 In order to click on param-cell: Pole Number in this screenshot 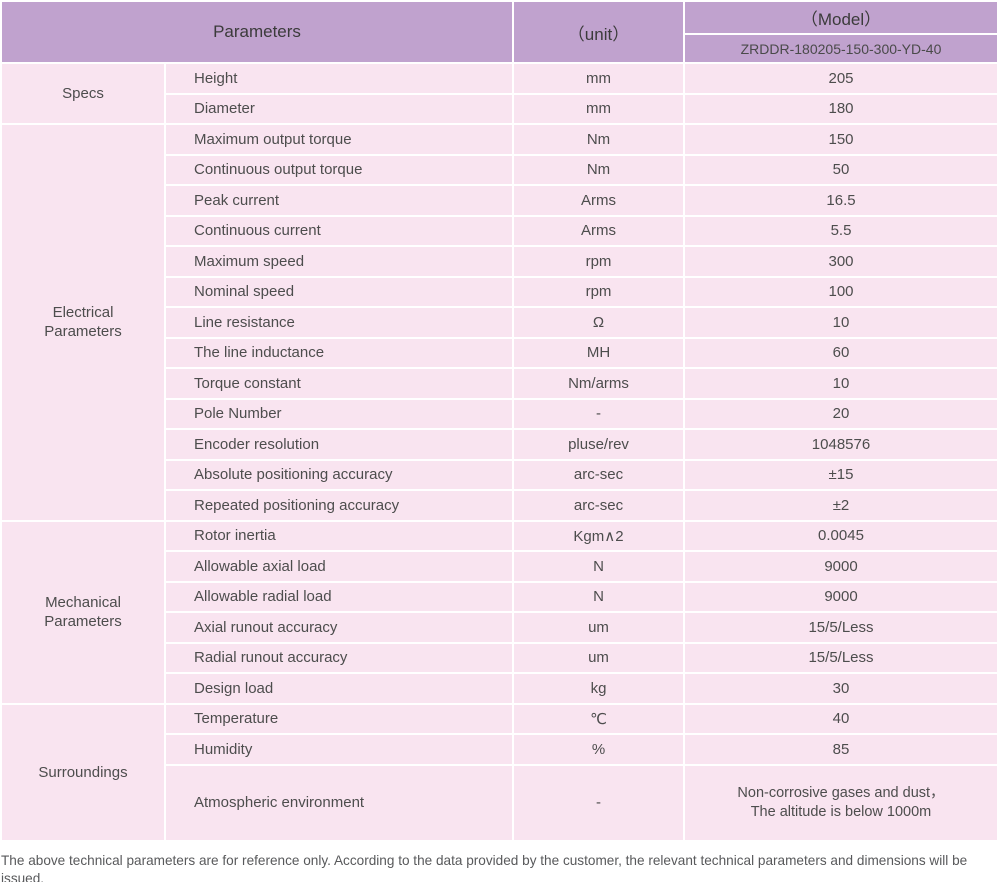, I will do `click(339, 413)`.